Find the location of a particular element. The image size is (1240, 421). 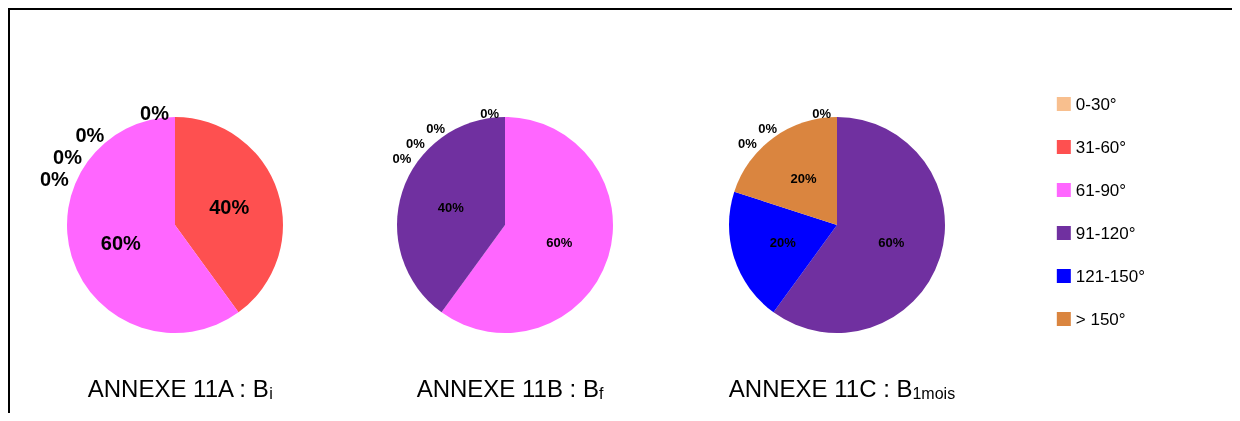

legend-label: 61-90° is located at coordinates (1101, 190).